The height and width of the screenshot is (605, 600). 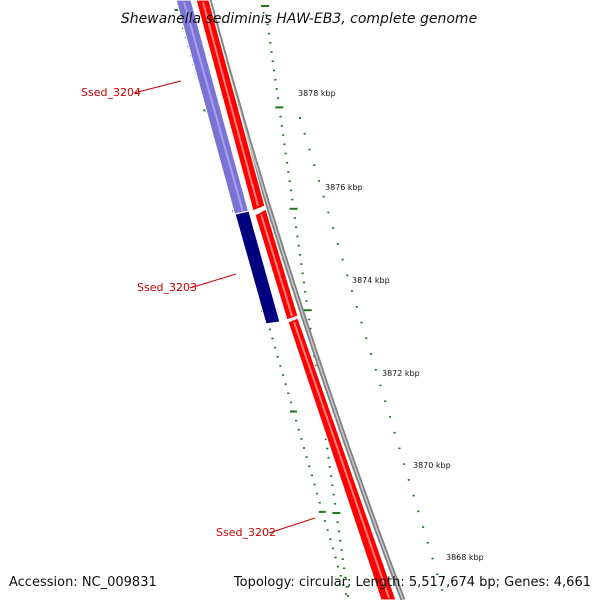 I want to click on cds-forward-2-highlight, so click(x=276, y=265).